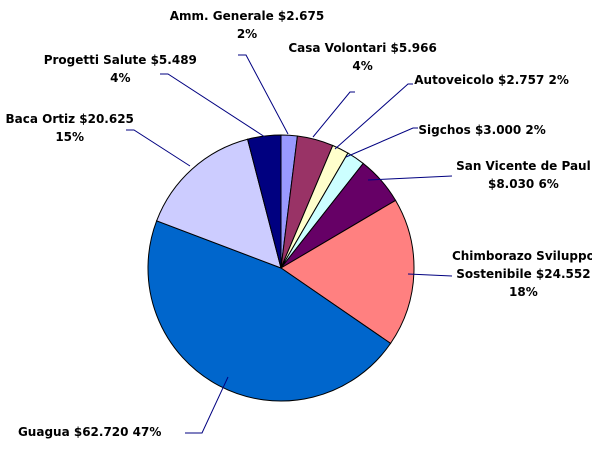 This screenshot has width=592, height=462. What do you see at coordinates (247, 25) in the screenshot?
I see `data-label-amm-generale: Amm. Generale $2.675 2%` at bounding box center [247, 25].